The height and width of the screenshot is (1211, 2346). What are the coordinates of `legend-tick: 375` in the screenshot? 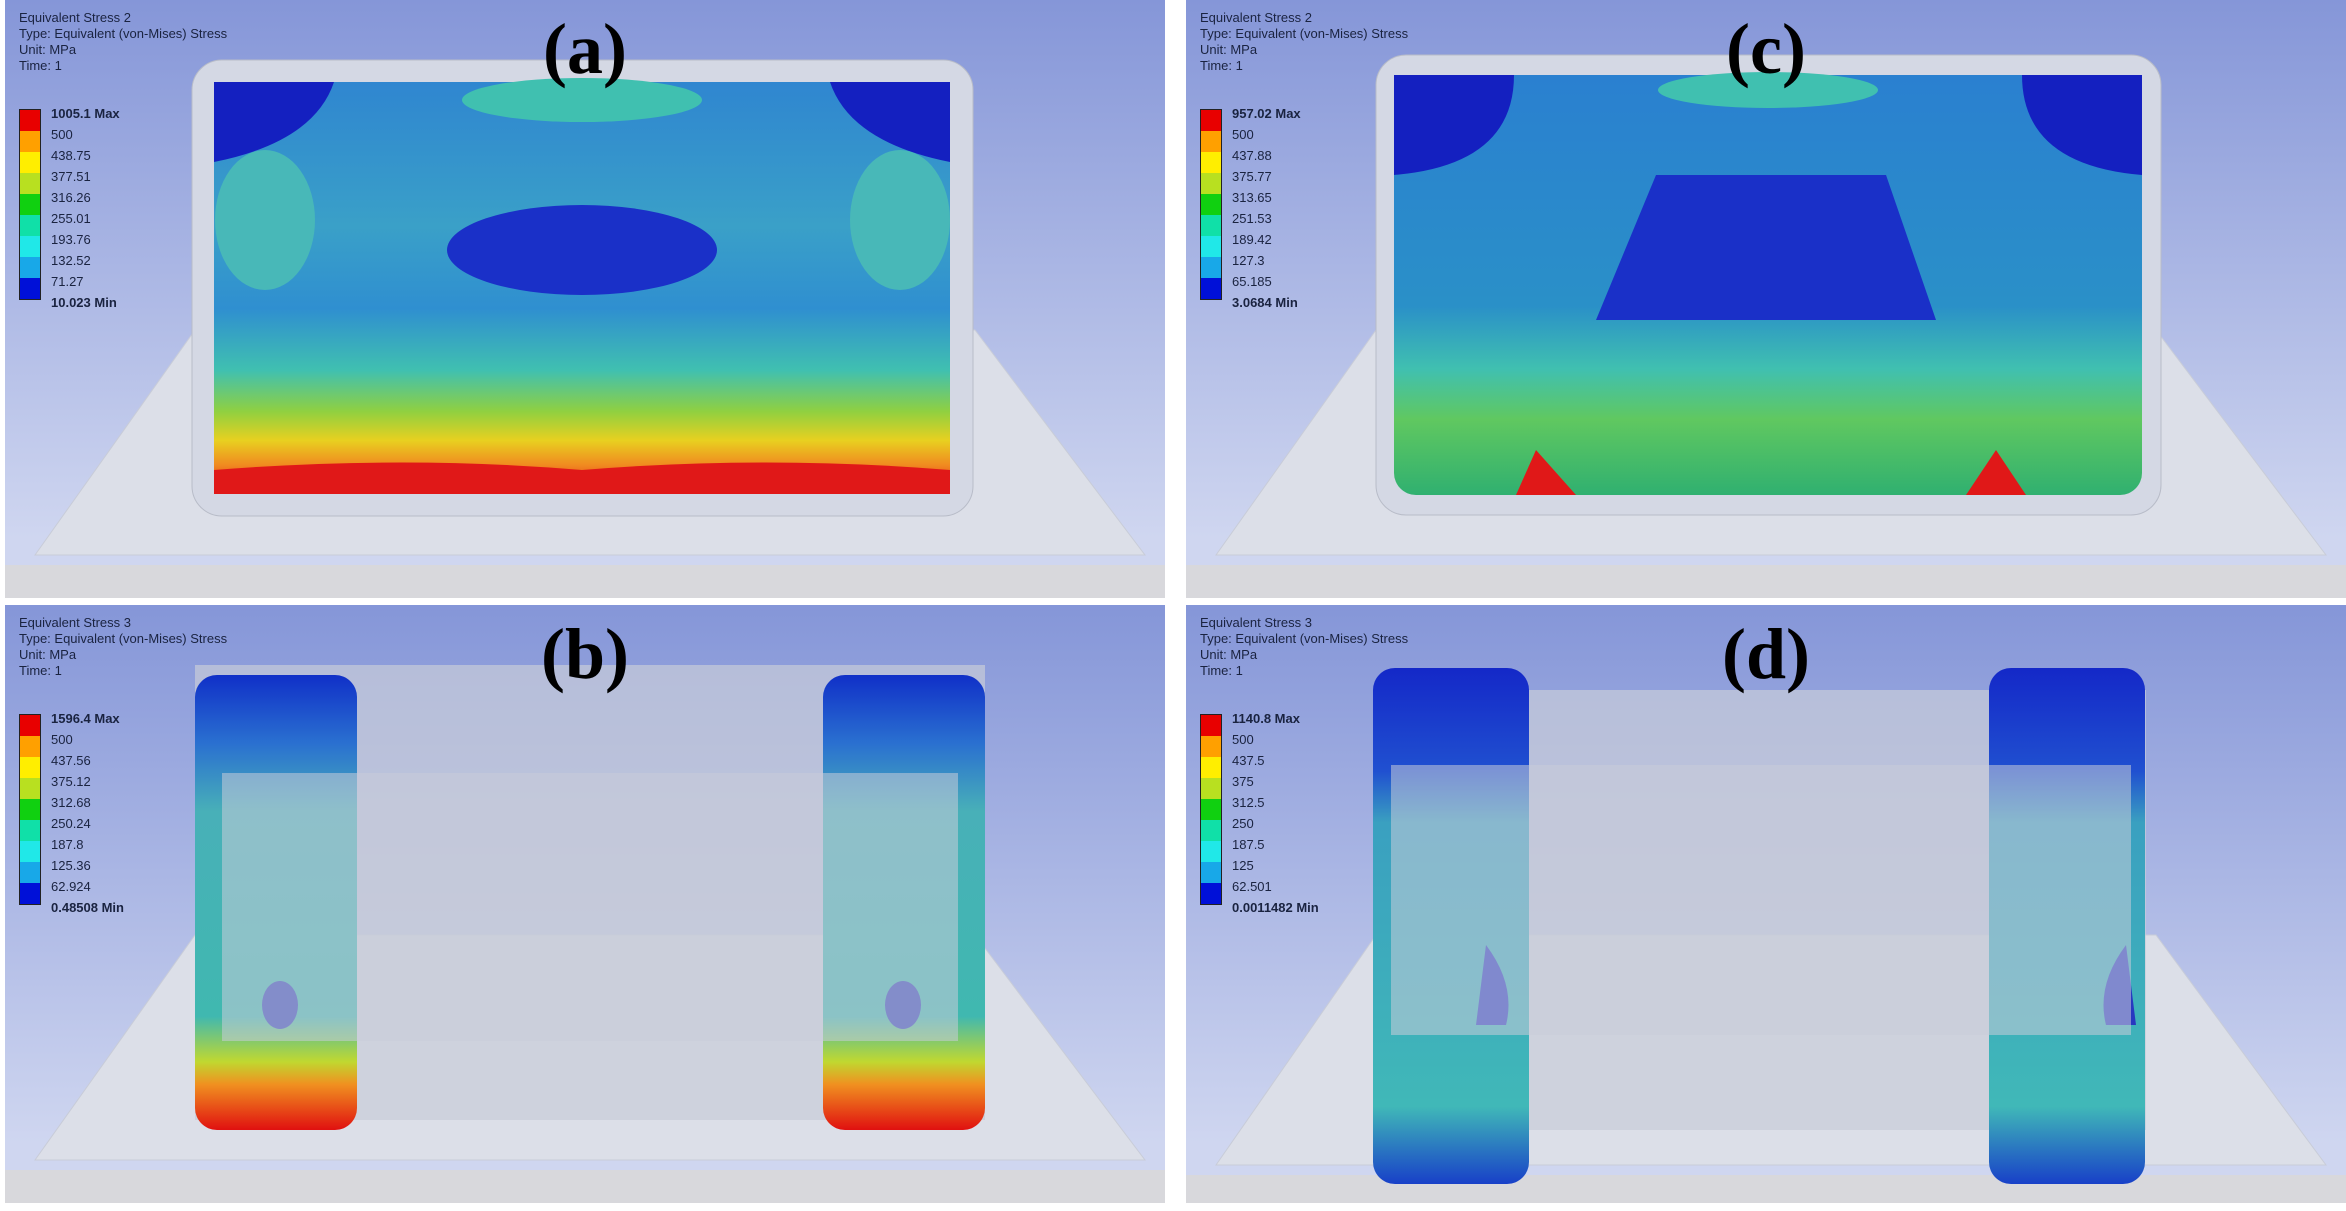 It's located at (1243, 781).